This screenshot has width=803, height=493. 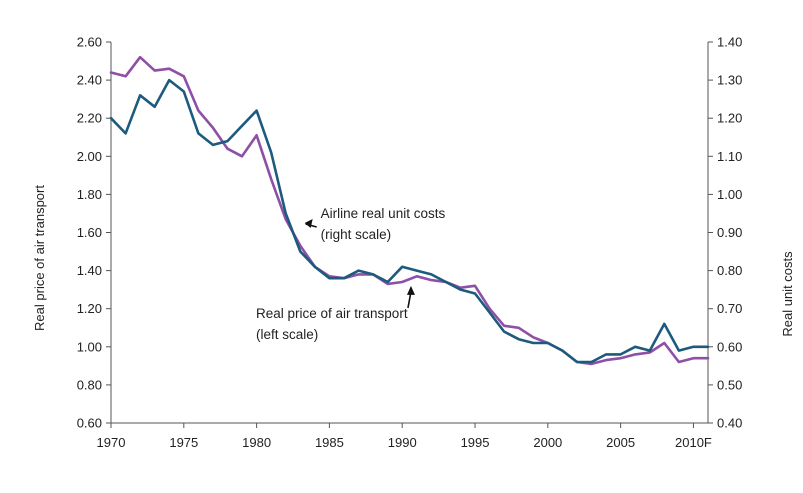 I want to click on left-tick-label: 1.60, so click(x=89, y=232).